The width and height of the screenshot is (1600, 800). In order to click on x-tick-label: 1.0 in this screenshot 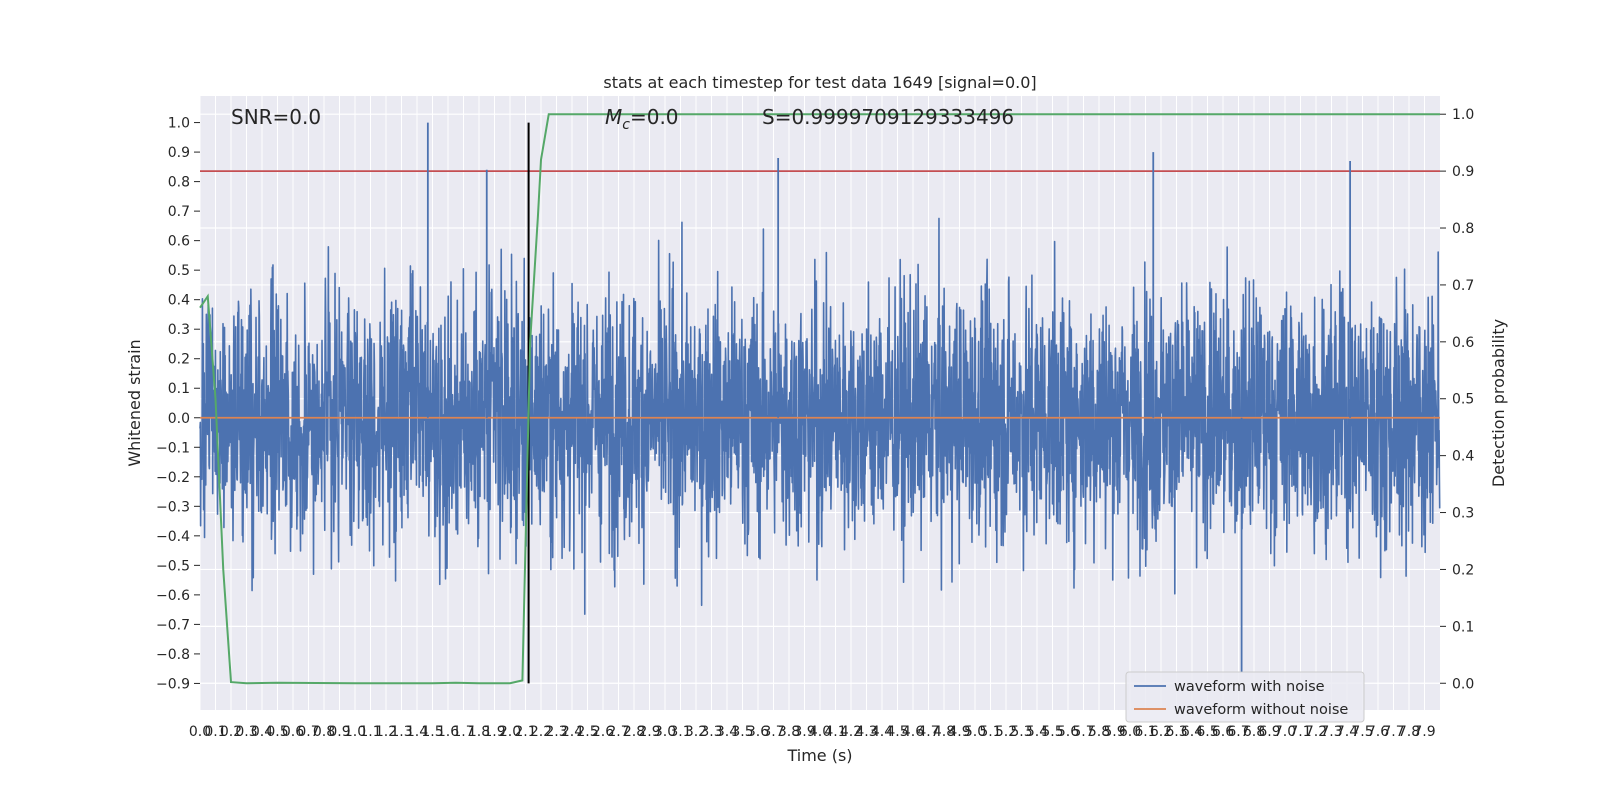, I will do `click(355, 732)`.